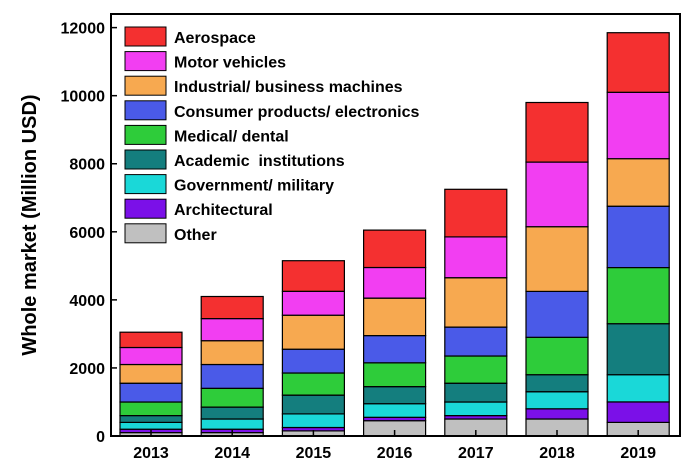  I want to click on bar-segment-2015-consumer-products-electronics, so click(313, 361).